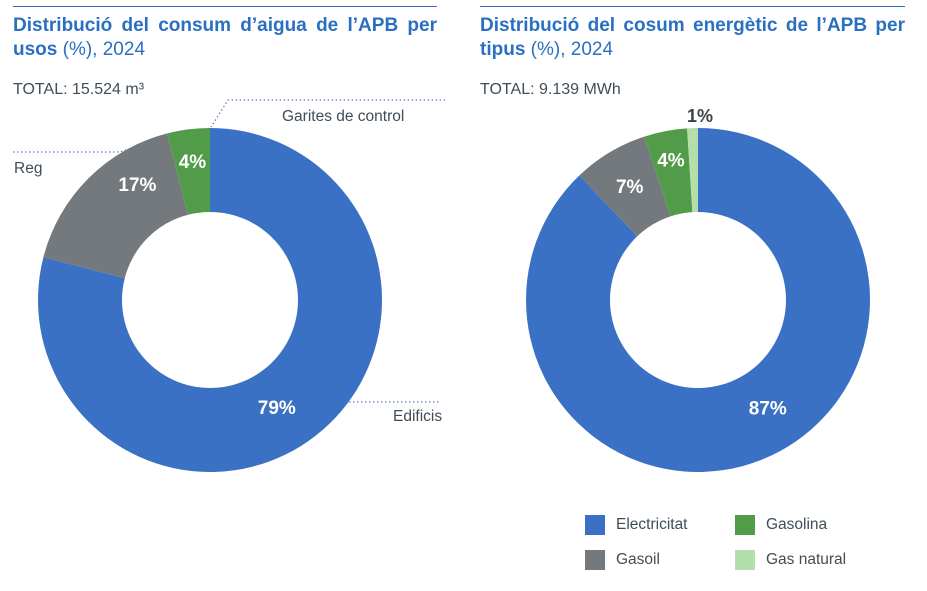 Image resolution: width=927 pixels, height=591 pixels. Describe the element at coordinates (715, 542) in the screenshot. I see `energy-legend: Electricitat Gasolina Gasoil Gas natural` at that location.